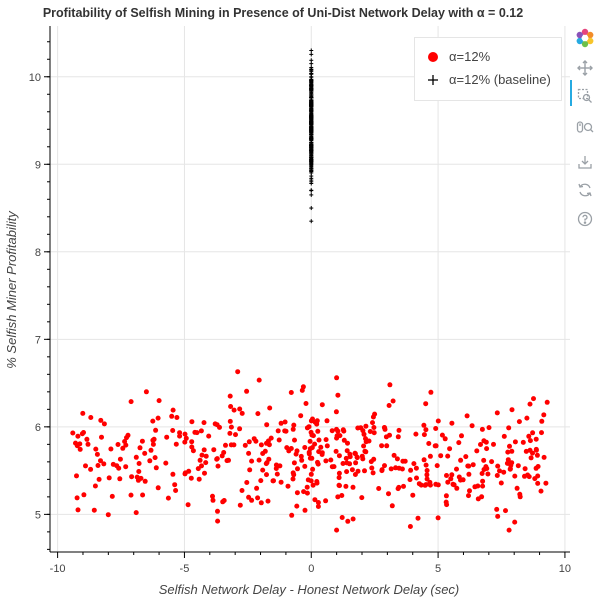 This screenshot has height=600, width=600. I want to click on x-tick-label: -5, so click(185, 569).